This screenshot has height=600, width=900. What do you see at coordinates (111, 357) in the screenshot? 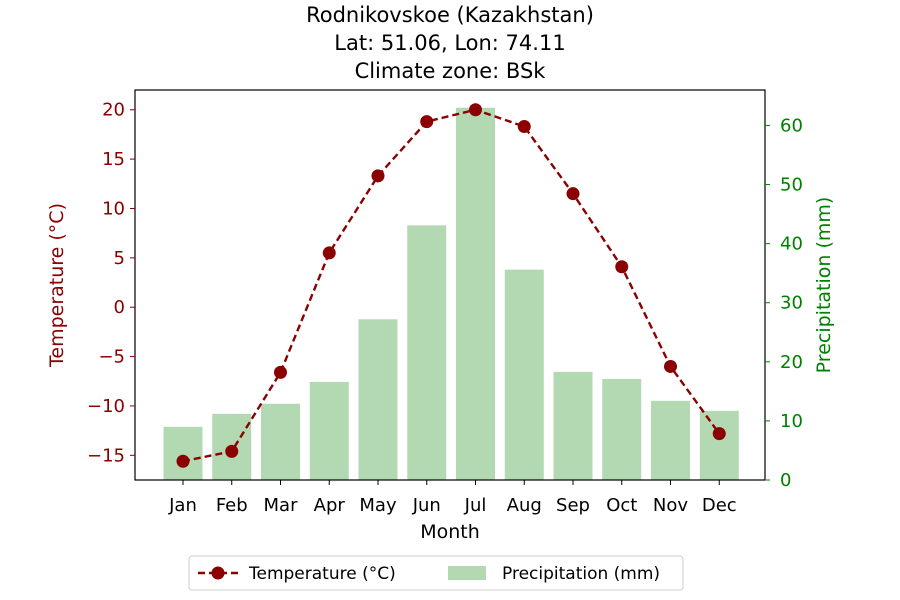
I see `y-left-tick-label: −5` at bounding box center [111, 357].